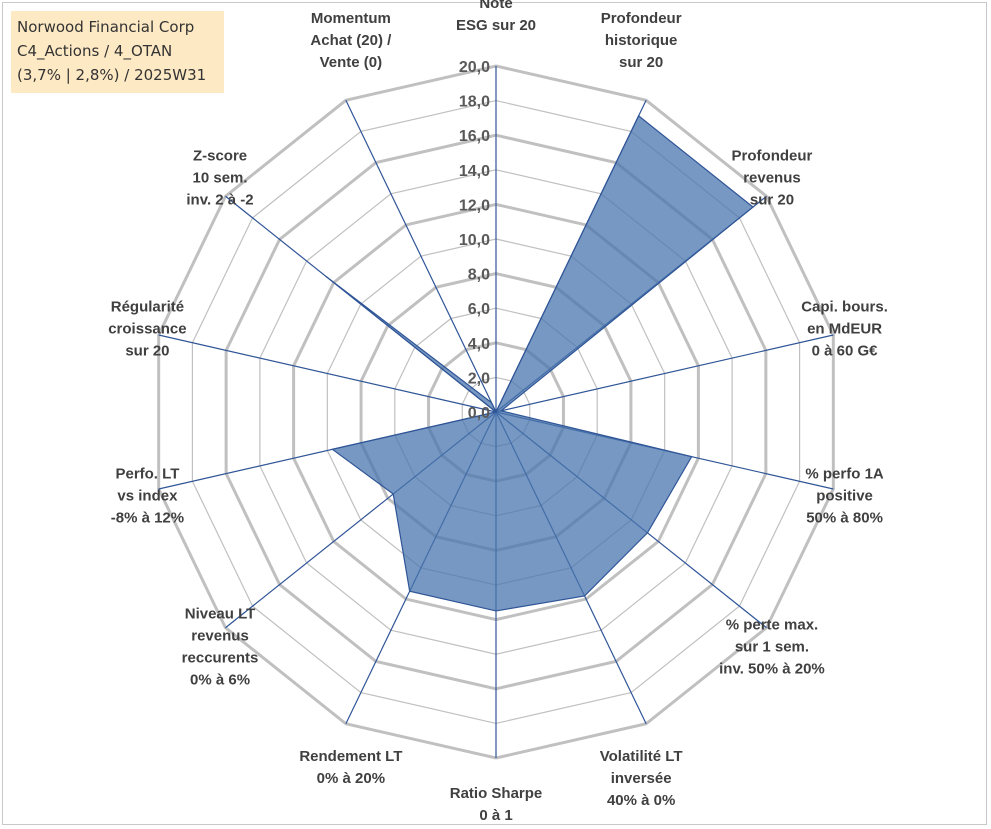 Image resolution: width=991 pixels, height=829 pixels. What do you see at coordinates (474, 205) in the screenshot?
I see `tick-label: 12,0` at bounding box center [474, 205].